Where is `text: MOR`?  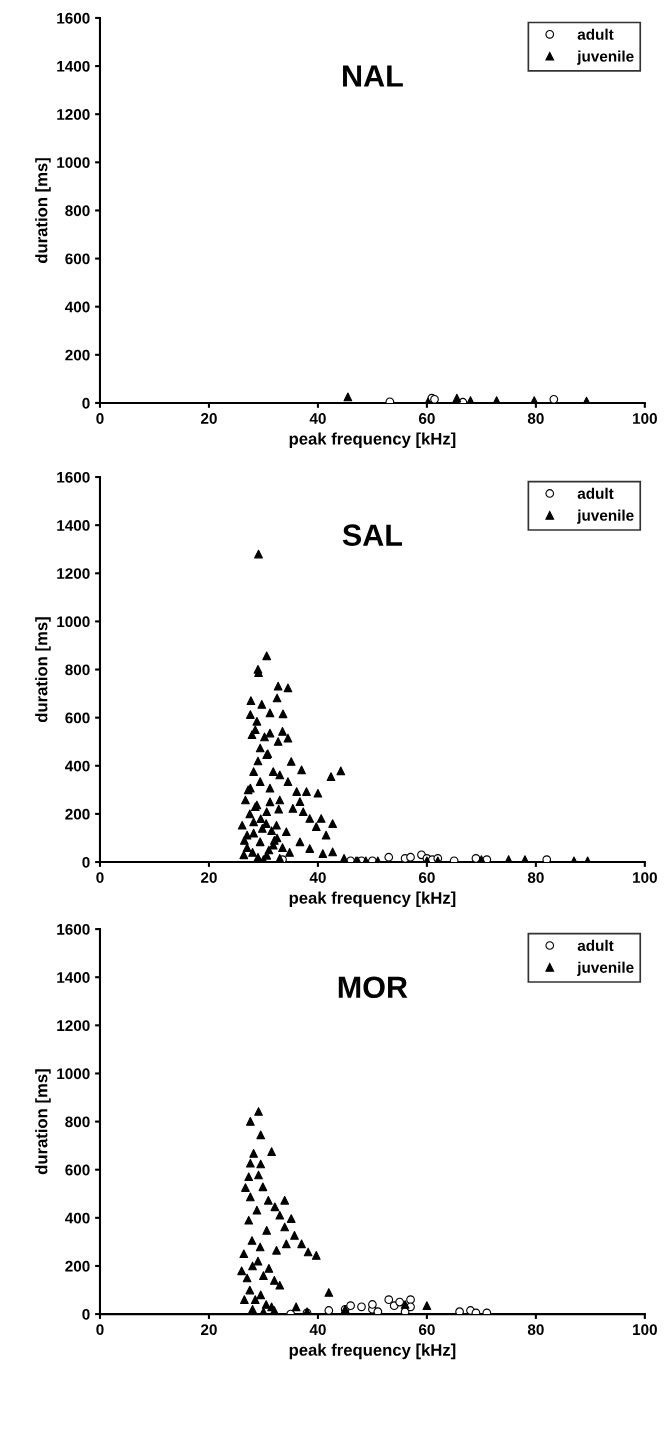
text: MOR is located at coordinates (373, 987).